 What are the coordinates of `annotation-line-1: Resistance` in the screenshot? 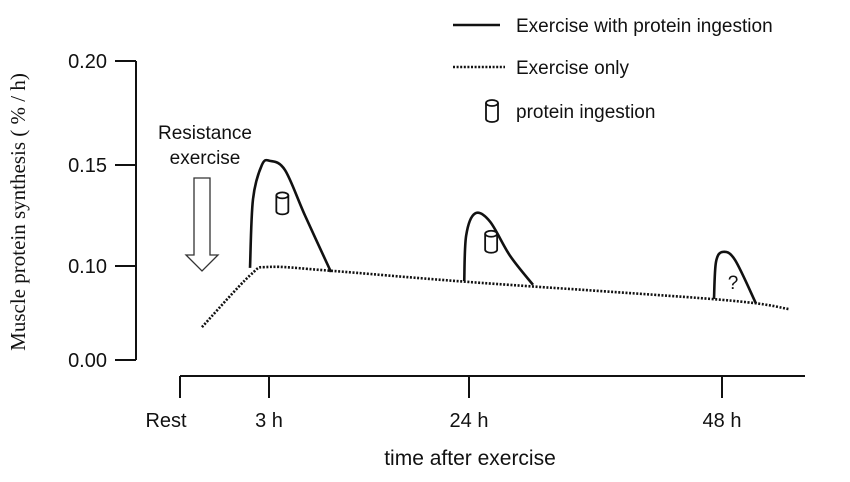 It's located at (205, 133).